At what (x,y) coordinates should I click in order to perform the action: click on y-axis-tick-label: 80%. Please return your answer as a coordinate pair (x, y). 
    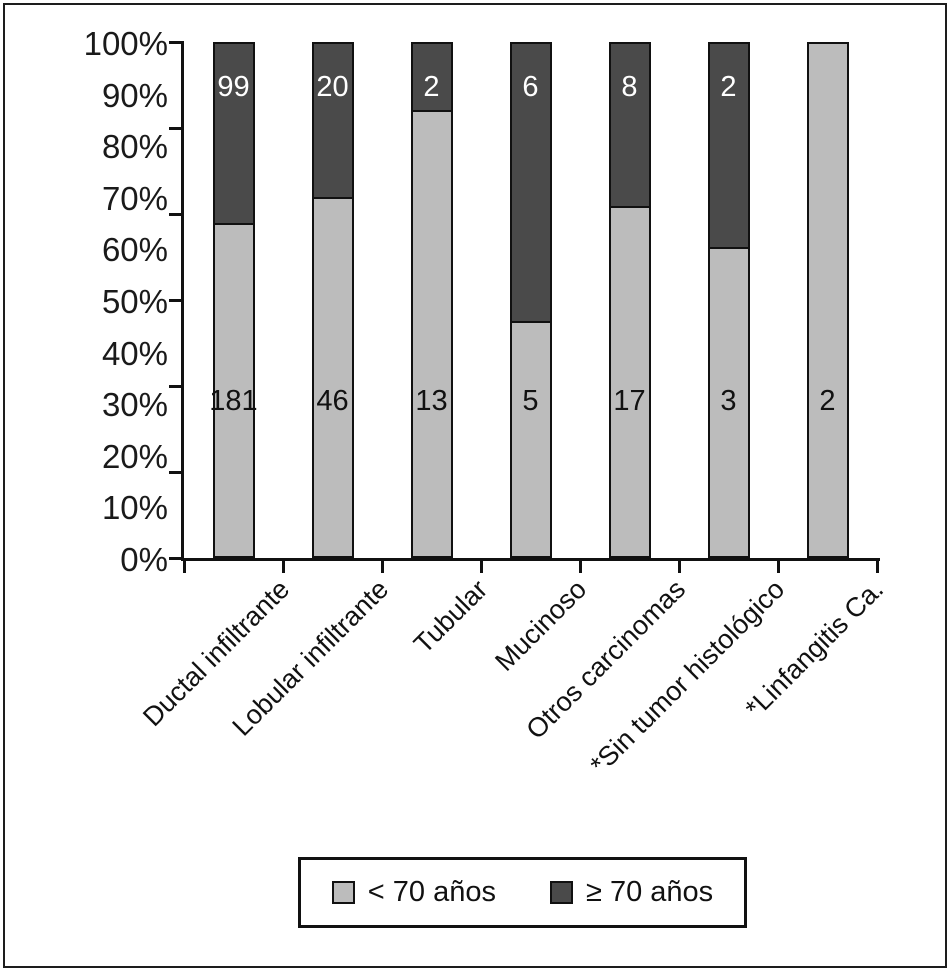
    Looking at the image, I should click on (134, 147).